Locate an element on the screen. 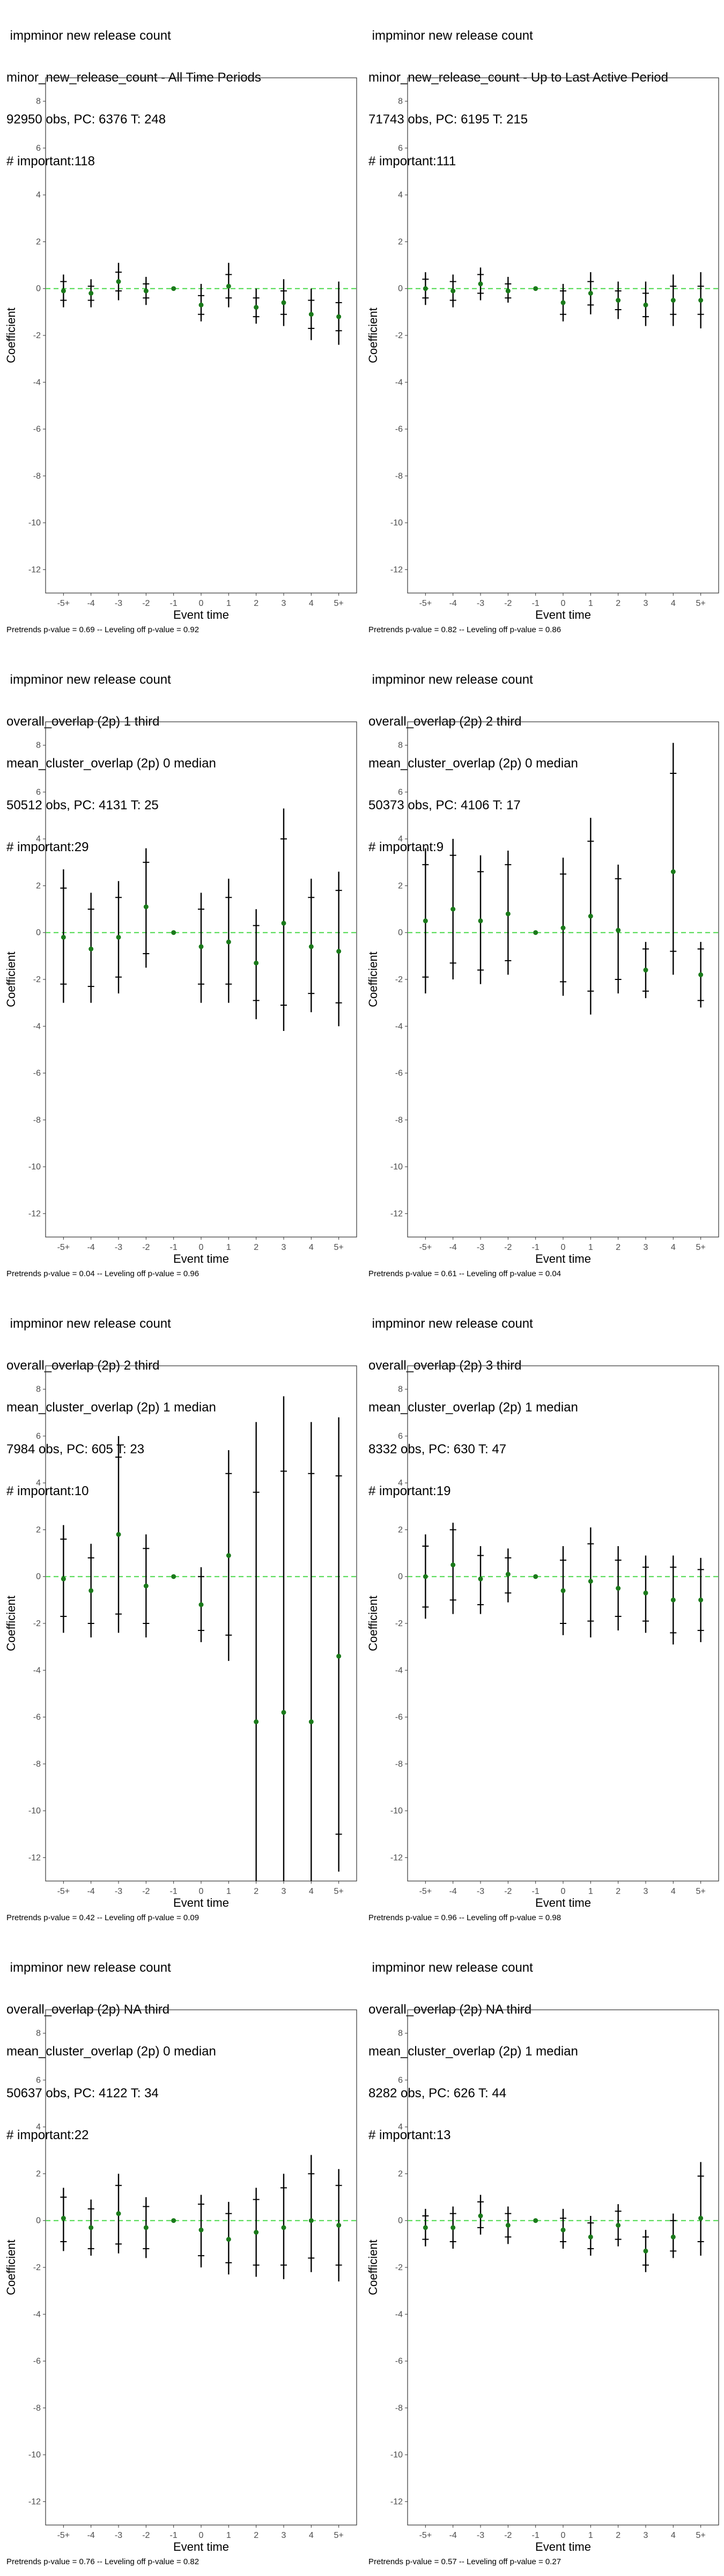  title-line: 8332 obs, PC: 630 T: 47 is located at coordinates (437, 1449).